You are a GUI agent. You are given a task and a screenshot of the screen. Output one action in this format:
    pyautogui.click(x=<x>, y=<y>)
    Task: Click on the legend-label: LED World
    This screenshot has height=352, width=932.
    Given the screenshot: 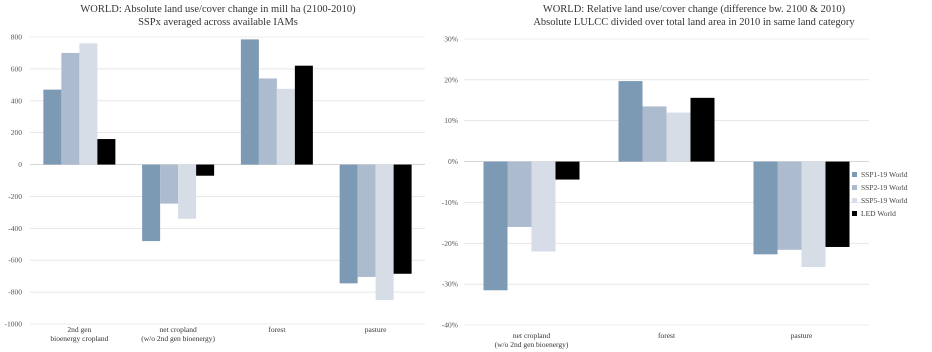 What is the action you would take?
    pyautogui.click(x=878, y=213)
    